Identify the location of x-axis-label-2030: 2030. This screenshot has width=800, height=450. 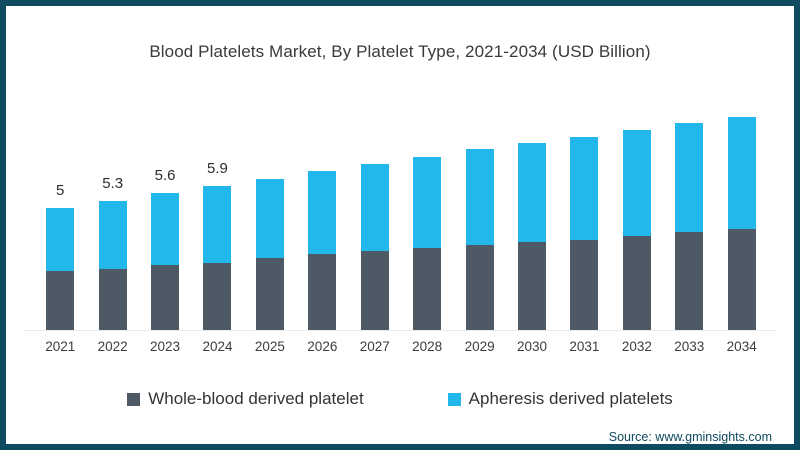
(532, 346).